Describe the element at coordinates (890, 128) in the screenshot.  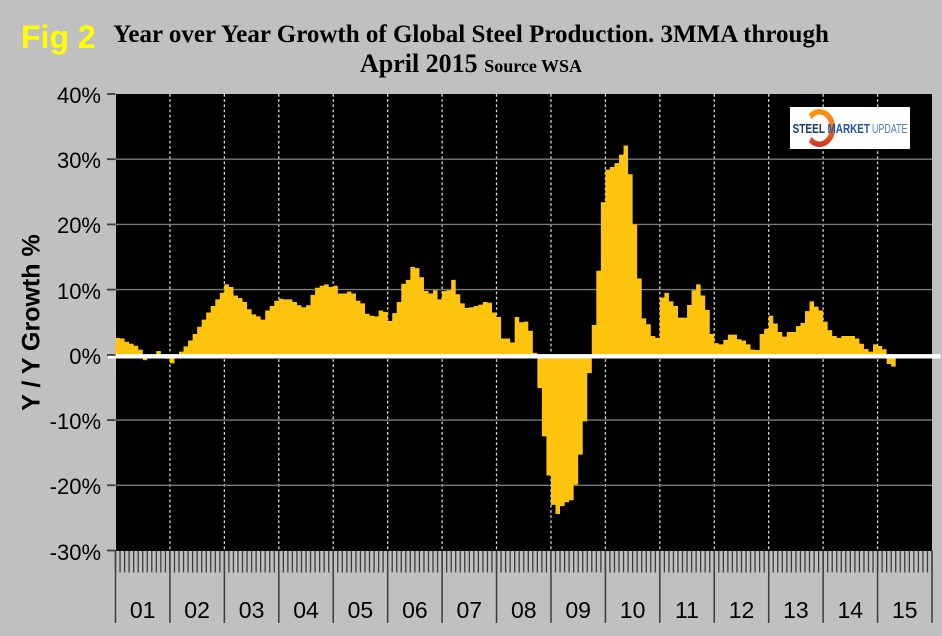
I see `svg-text: UPDATE` at that location.